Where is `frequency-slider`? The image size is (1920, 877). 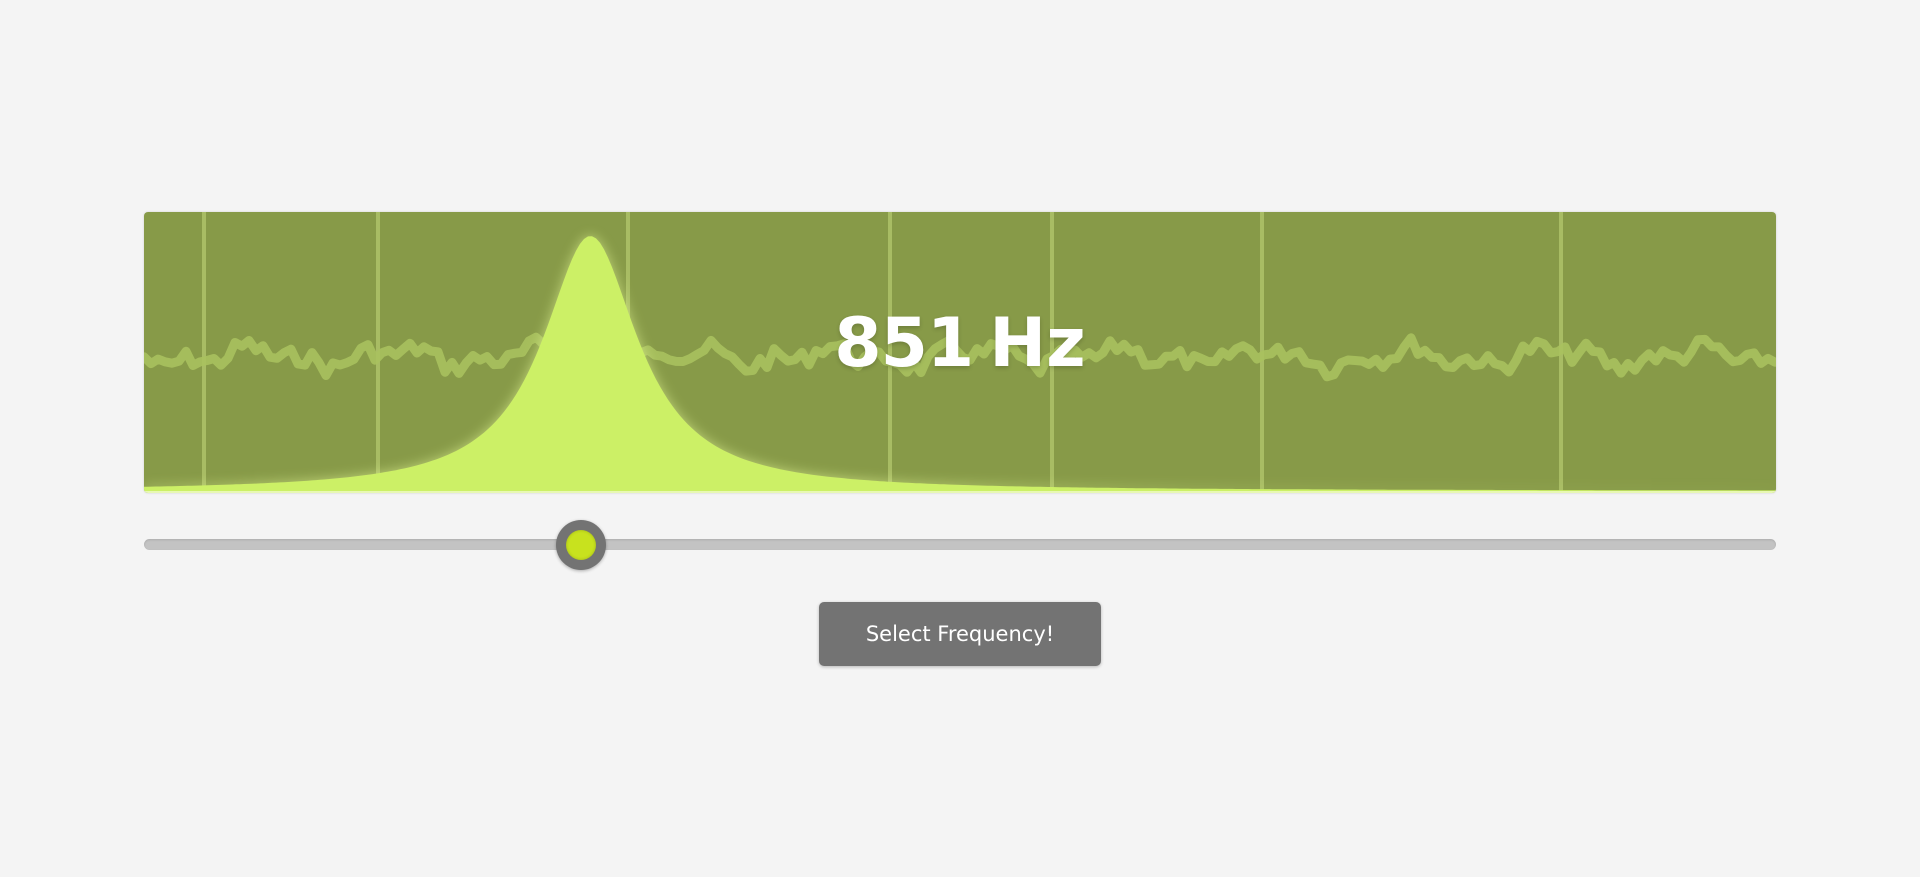 frequency-slider is located at coordinates (960, 545).